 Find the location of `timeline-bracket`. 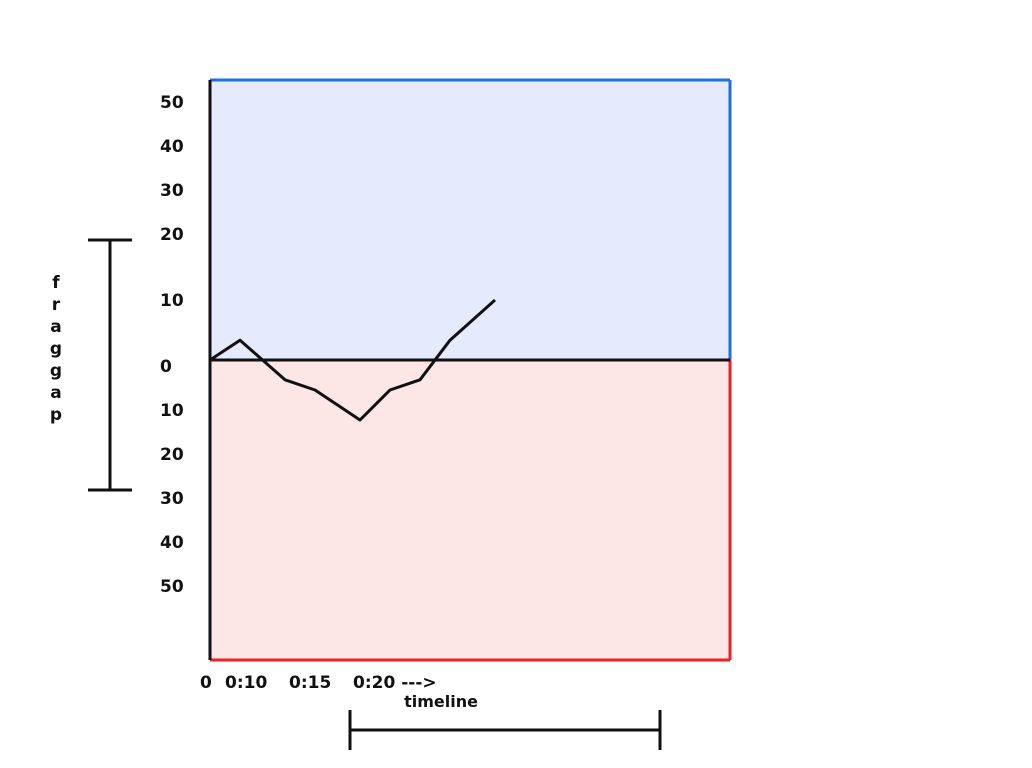

timeline-bracket is located at coordinates (505, 730).